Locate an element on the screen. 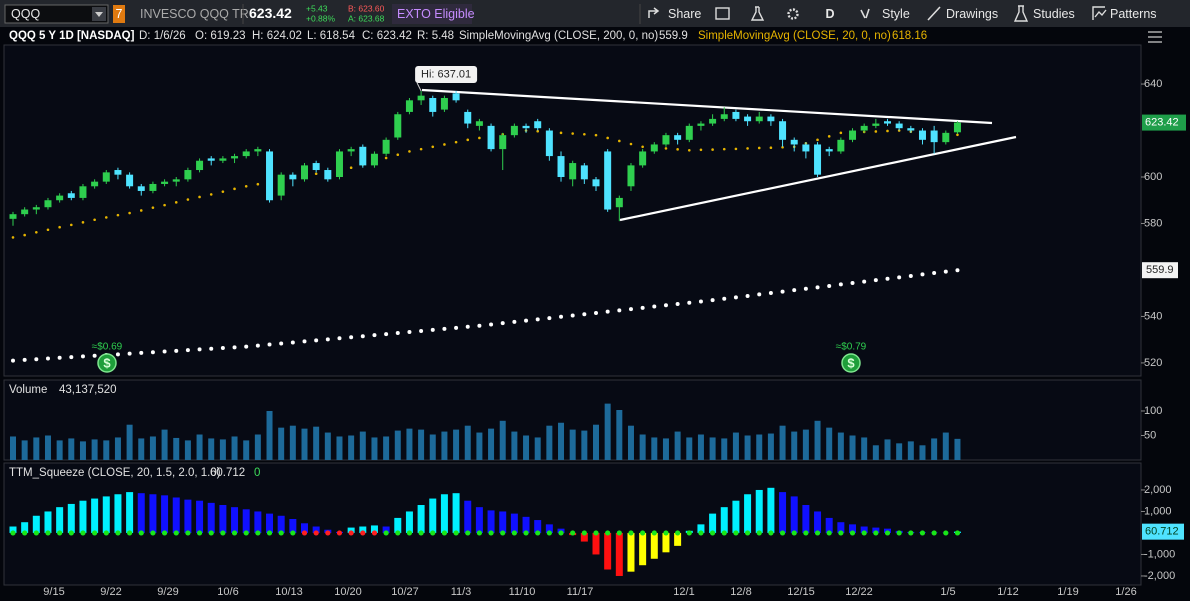 The image size is (1190, 601). hi-pointer is located at coordinates (419, 87).